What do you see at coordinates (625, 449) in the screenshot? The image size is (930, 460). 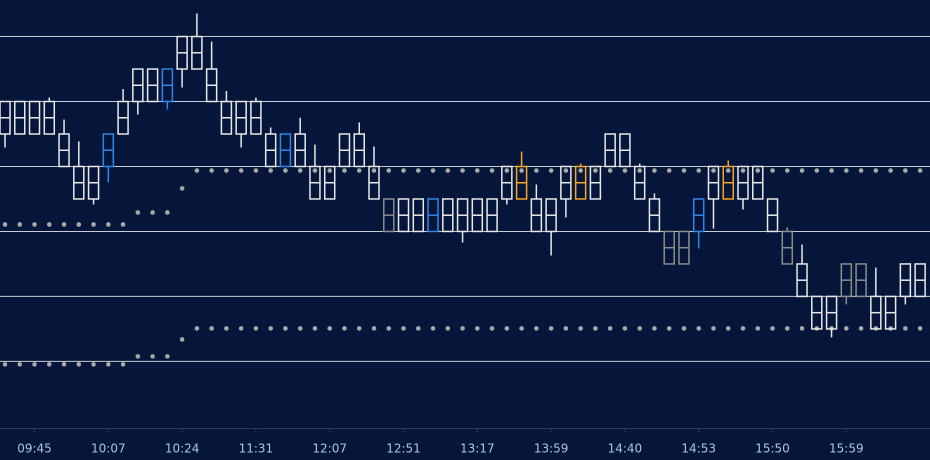 I see `x-tick-label: 14:40` at bounding box center [625, 449].